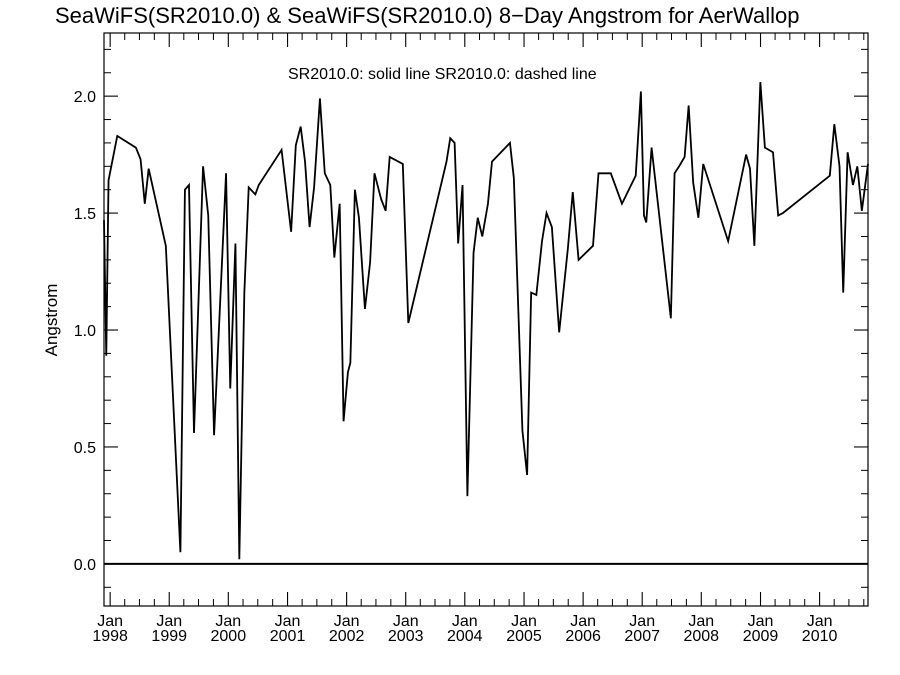 Image resolution: width=900 pixels, height=675 pixels. Describe the element at coordinates (110, 636) in the screenshot. I see `x-tick-year-label: 1998` at that location.